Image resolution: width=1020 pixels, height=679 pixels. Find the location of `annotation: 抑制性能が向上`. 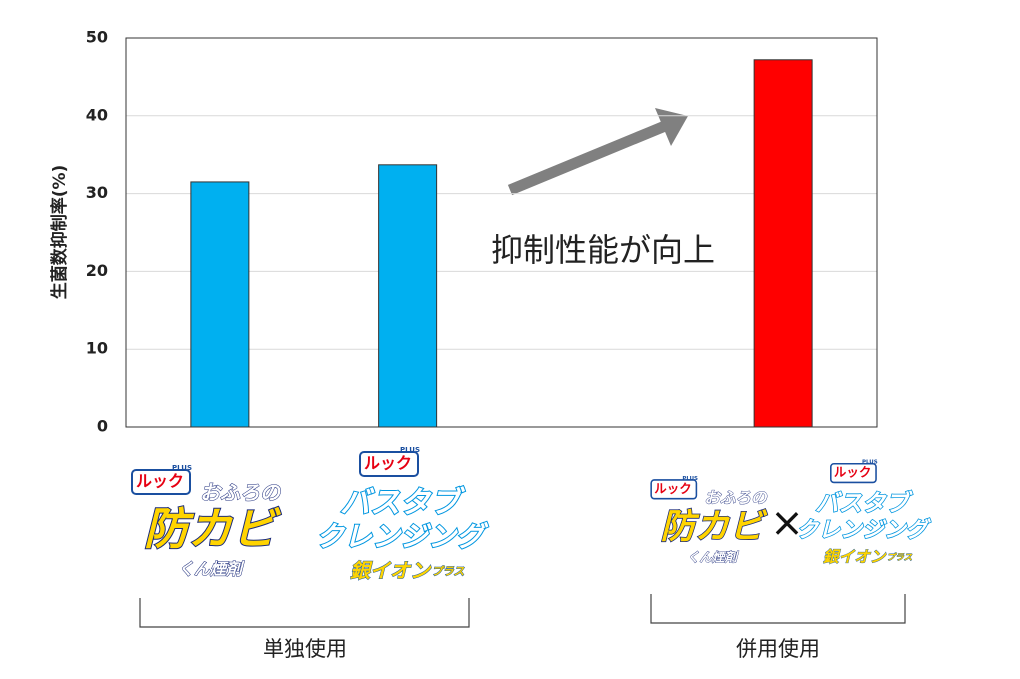

annotation: 抑制性能が向上 is located at coordinates (603, 250).